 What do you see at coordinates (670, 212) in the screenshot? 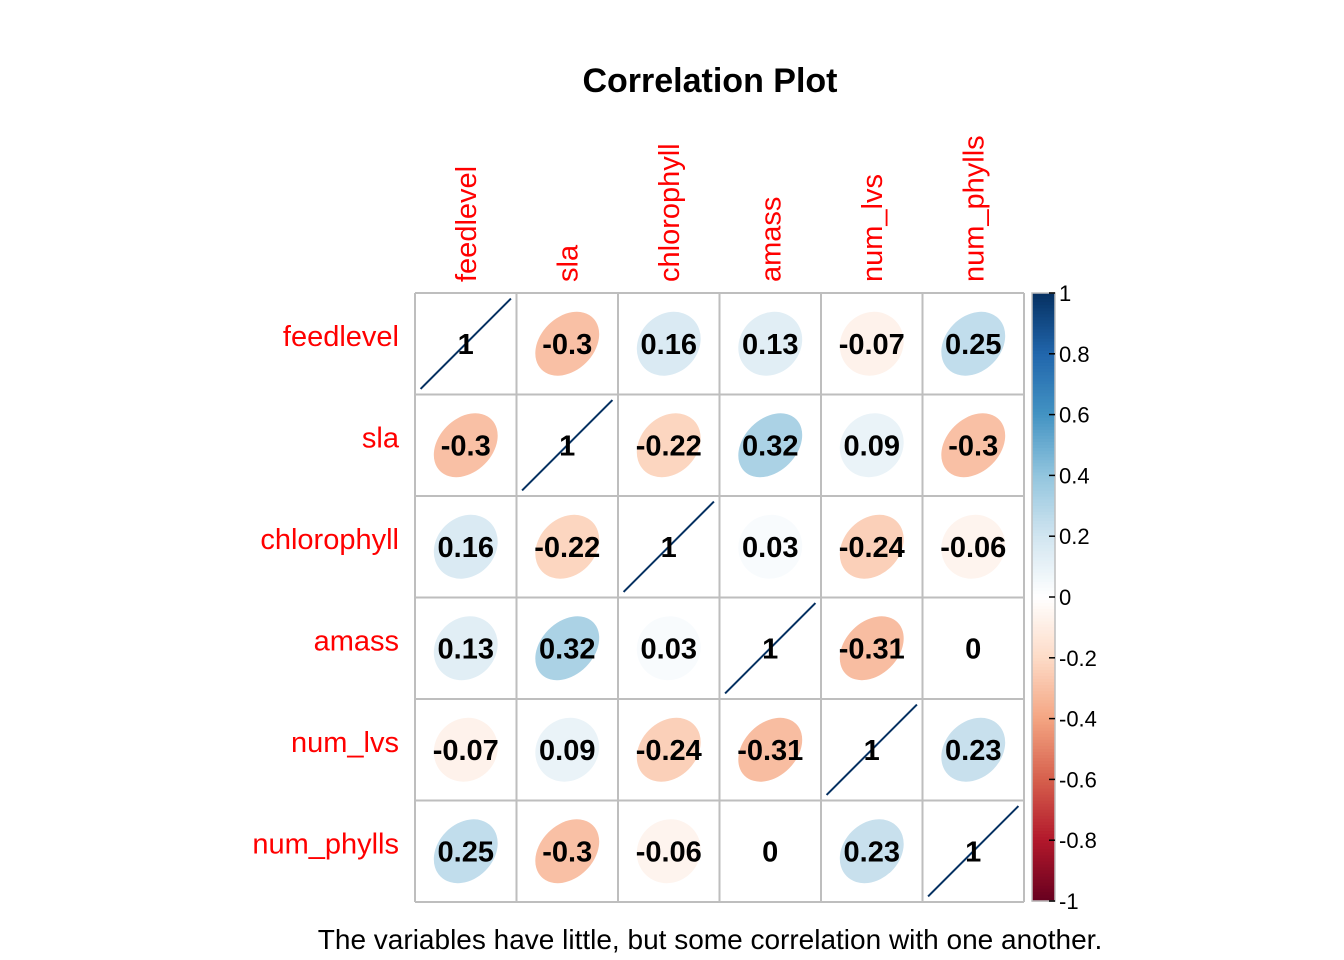
I see `column-label: chlorophyll` at bounding box center [670, 212].